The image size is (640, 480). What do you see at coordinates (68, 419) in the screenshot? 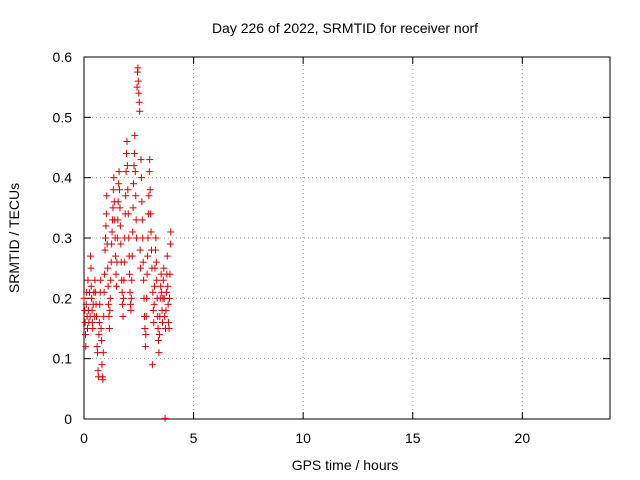
I see `y-tick-label: 0` at bounding box center [68, 419].